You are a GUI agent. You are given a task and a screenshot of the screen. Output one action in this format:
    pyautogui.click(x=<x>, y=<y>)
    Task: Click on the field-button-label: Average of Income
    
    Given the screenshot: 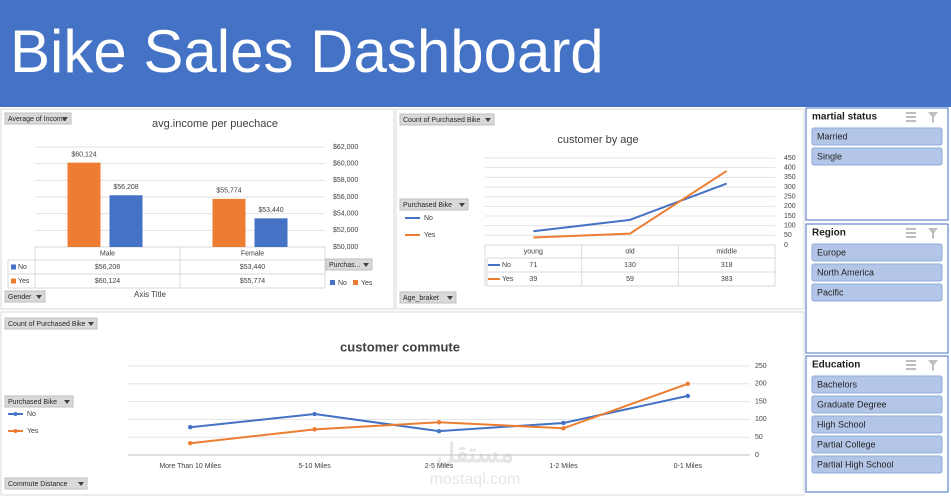 What is the action you would take?
    pyautogui.click(x=37, y=119)
    